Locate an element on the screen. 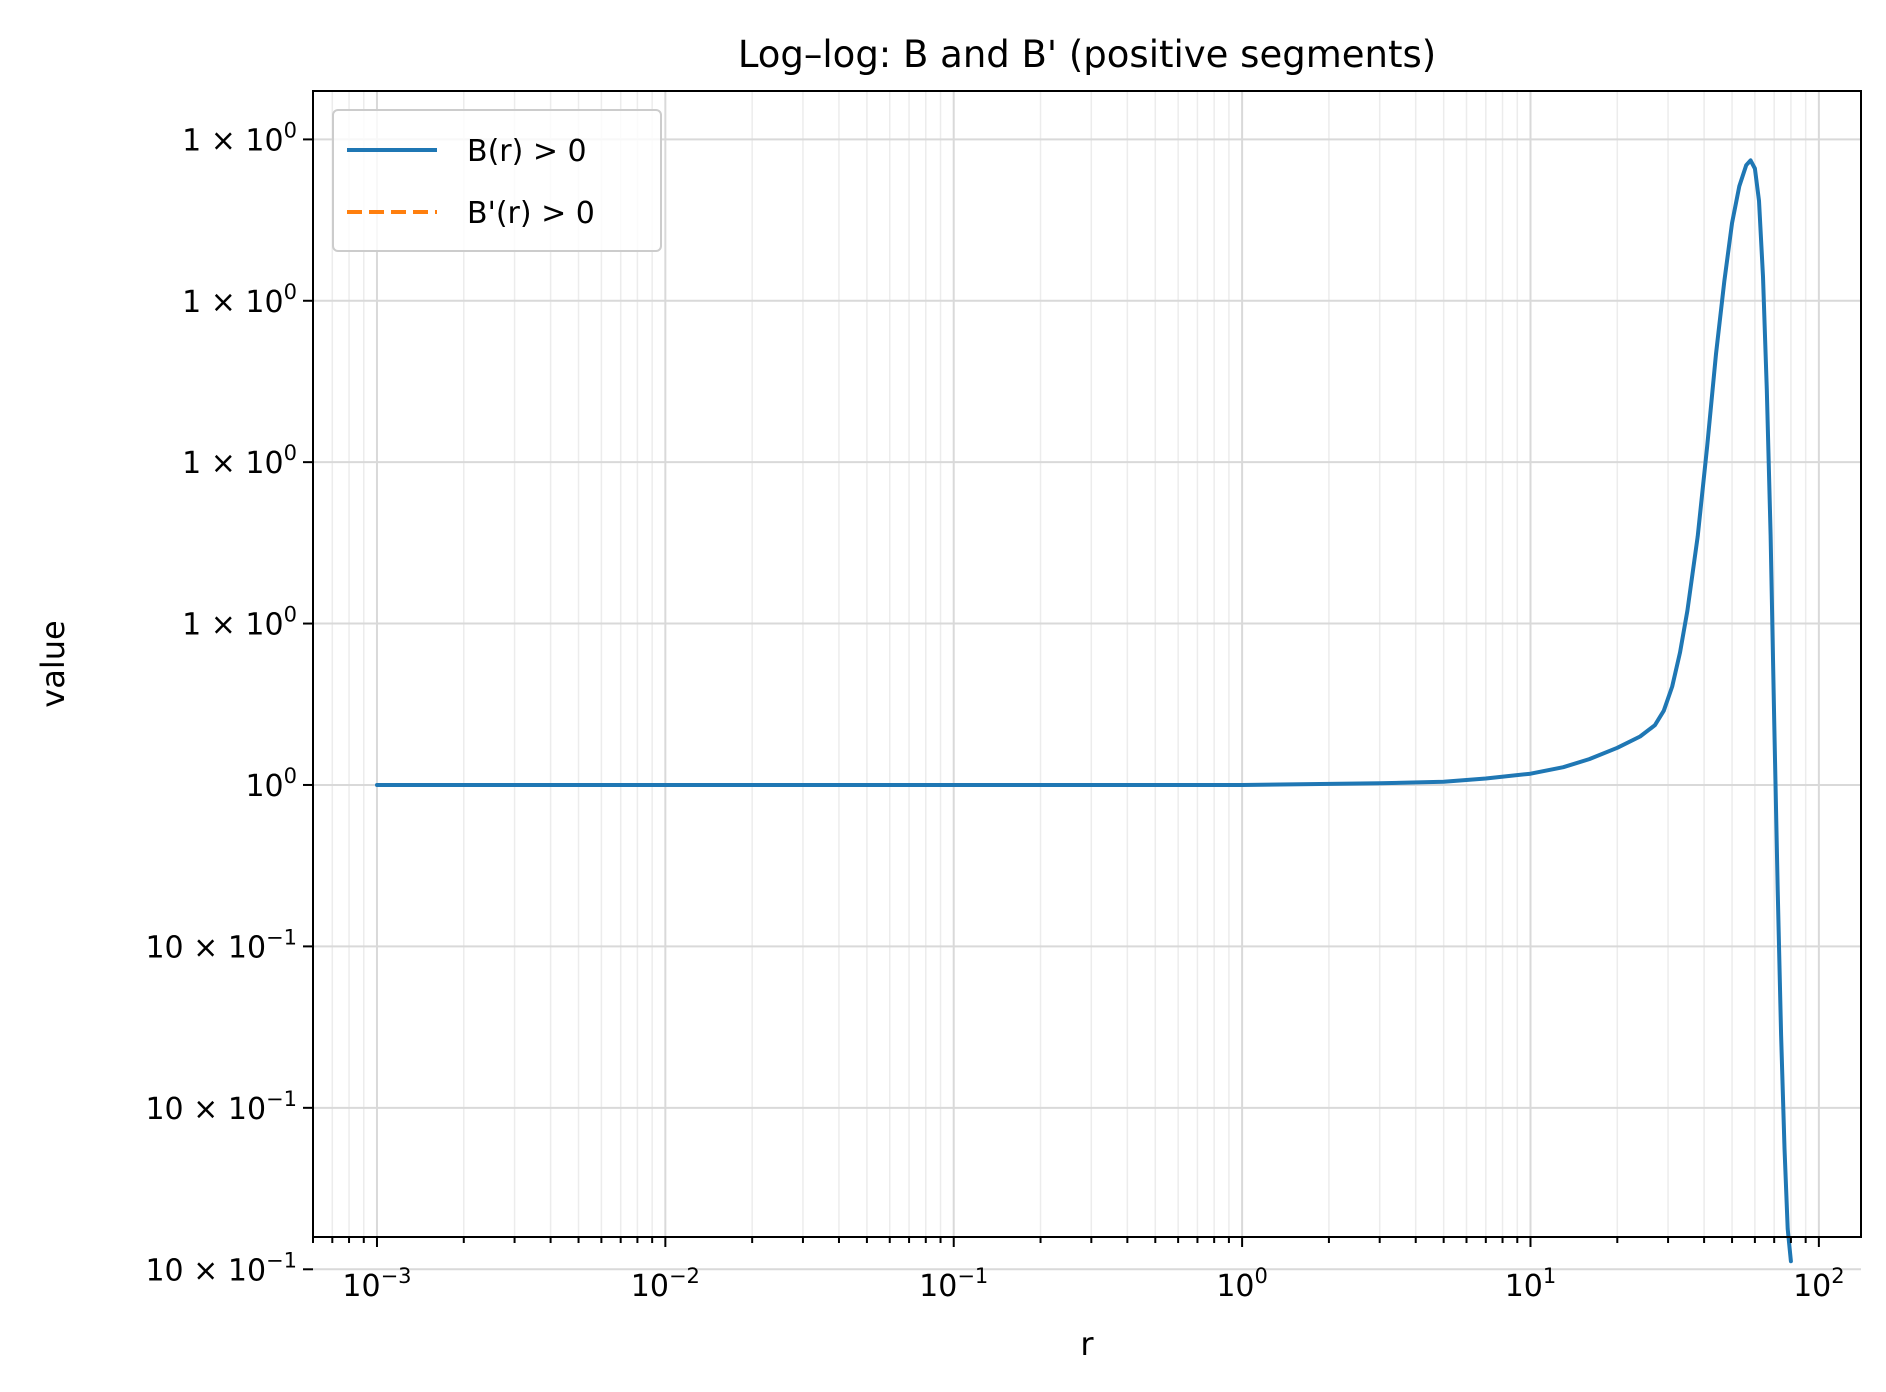 This screenshot has height=1392, width=1886. x-axis-label: r is located at coordinates (1087, 1344).